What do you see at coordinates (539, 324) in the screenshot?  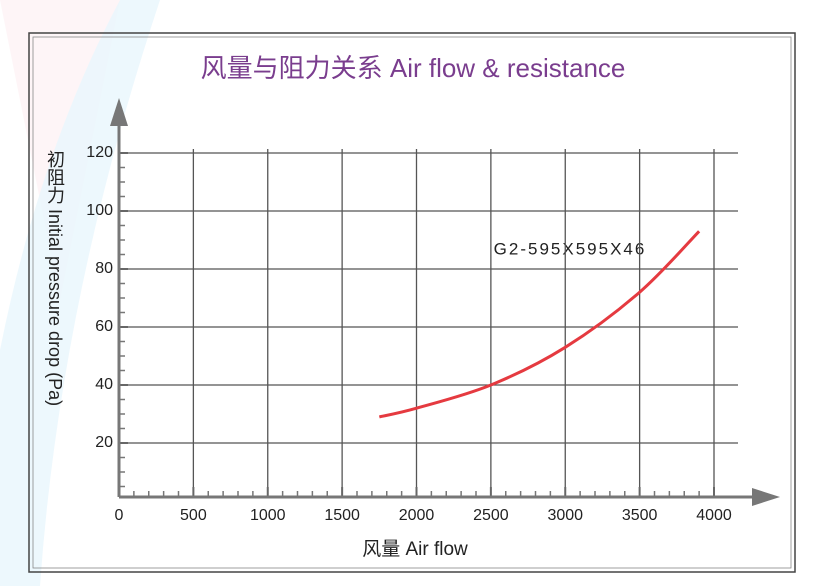 I see `data-line` at bounding box center [539, 324].